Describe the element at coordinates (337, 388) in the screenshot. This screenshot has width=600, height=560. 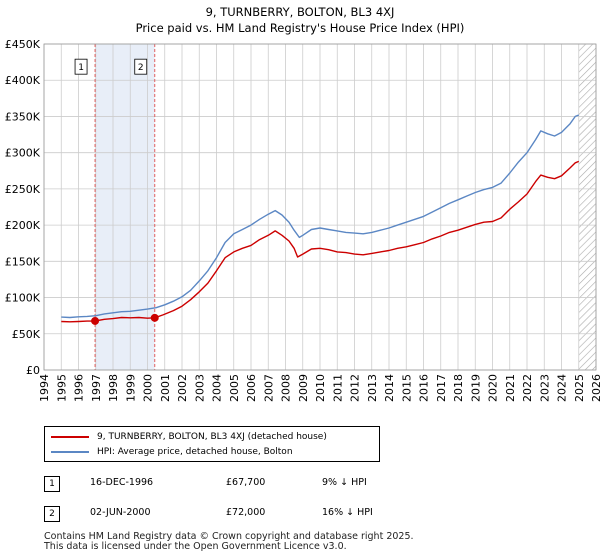
I see `x-tick-label: 2011` at that location.